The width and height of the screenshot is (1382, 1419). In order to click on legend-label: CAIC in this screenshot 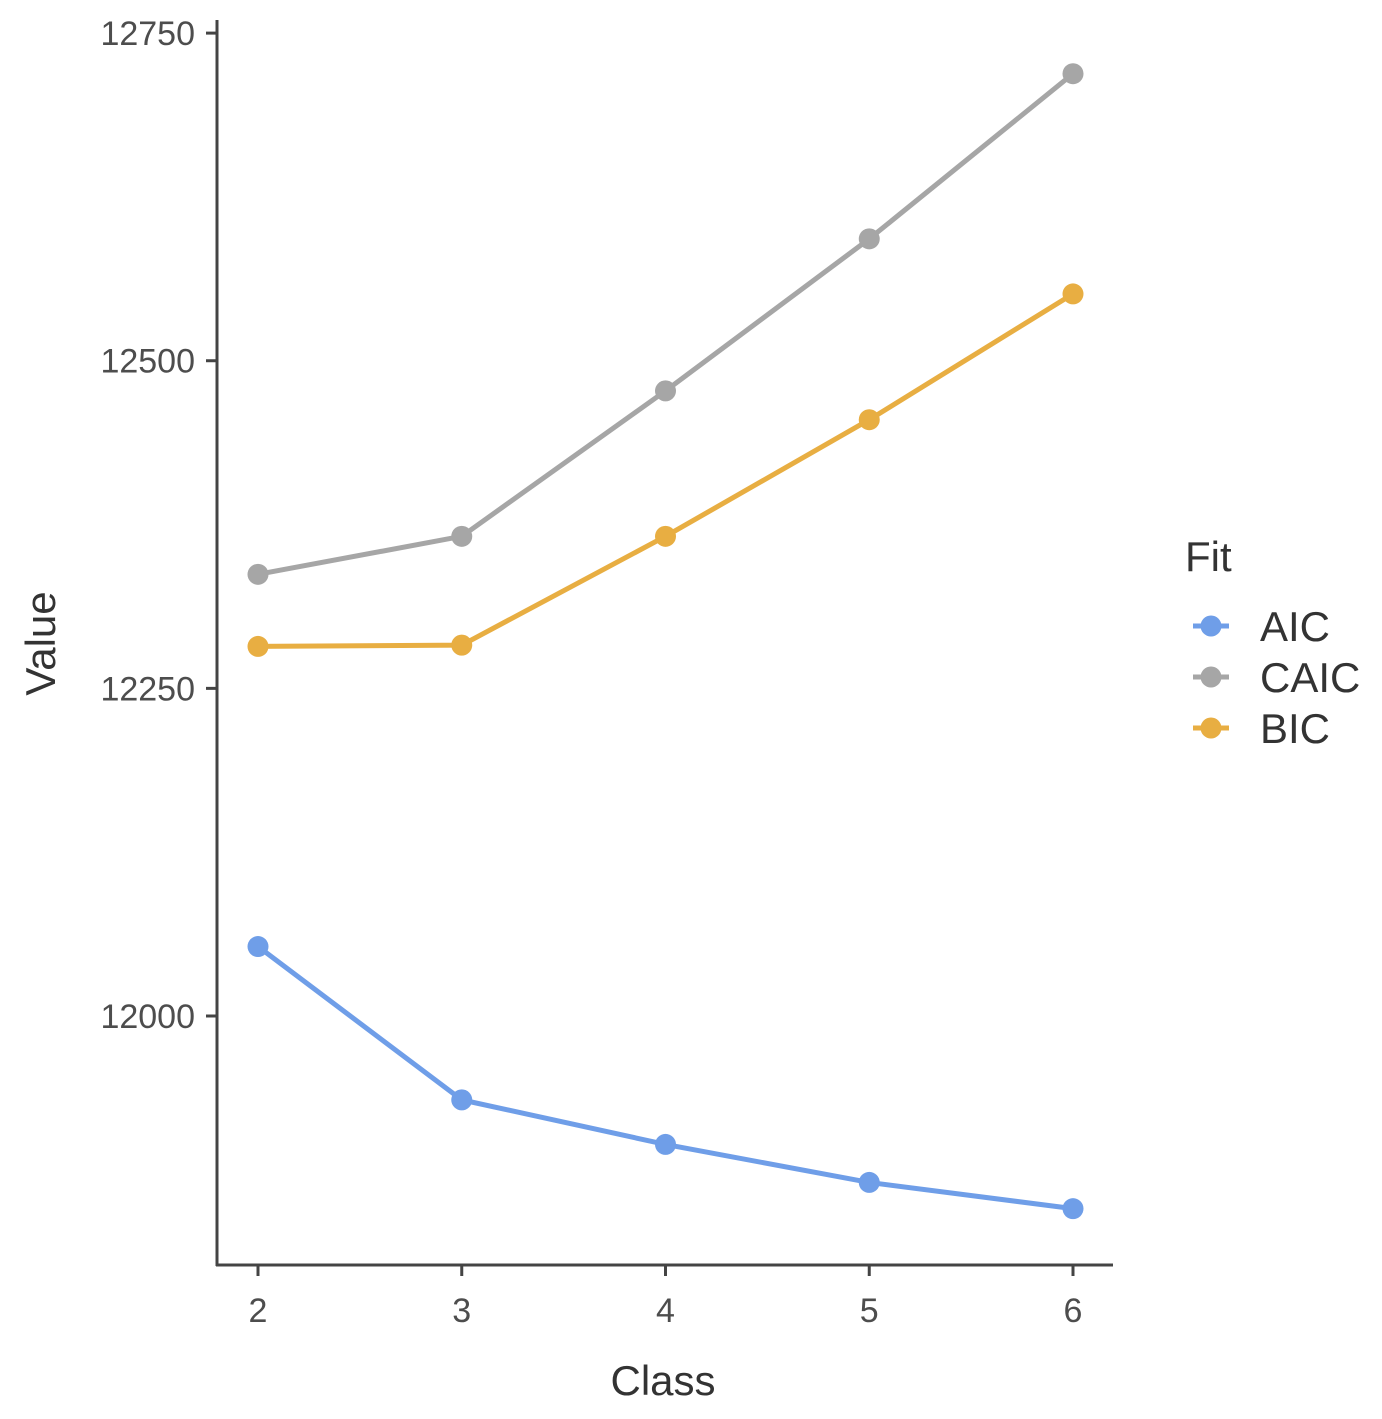, I will do `click(1310, 677)`.